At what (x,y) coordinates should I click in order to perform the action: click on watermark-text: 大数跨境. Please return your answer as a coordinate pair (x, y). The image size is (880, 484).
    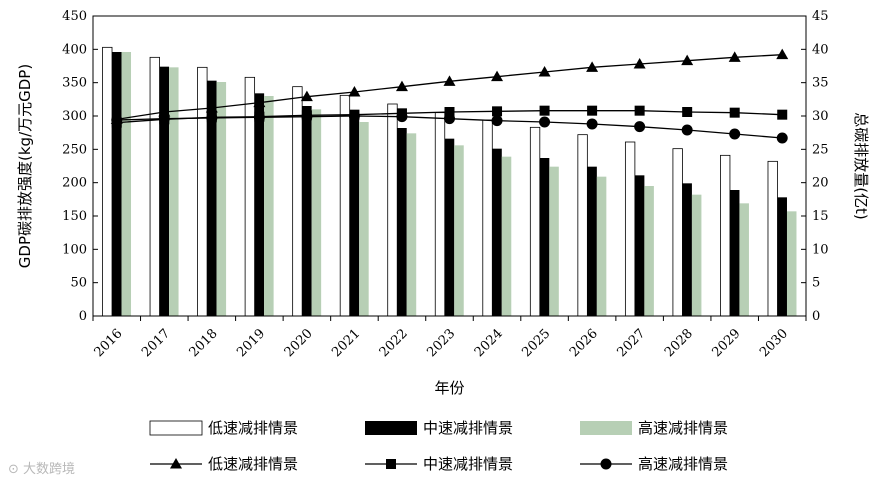
    Looking at the image, I should click on (49, 469).